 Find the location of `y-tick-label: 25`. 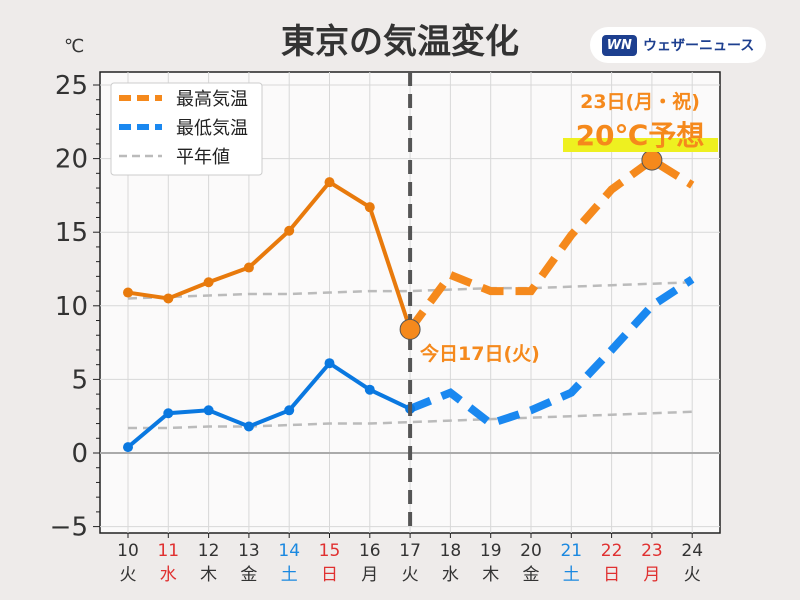

y-tick-label: 25 is located at coordinates (71, 86).